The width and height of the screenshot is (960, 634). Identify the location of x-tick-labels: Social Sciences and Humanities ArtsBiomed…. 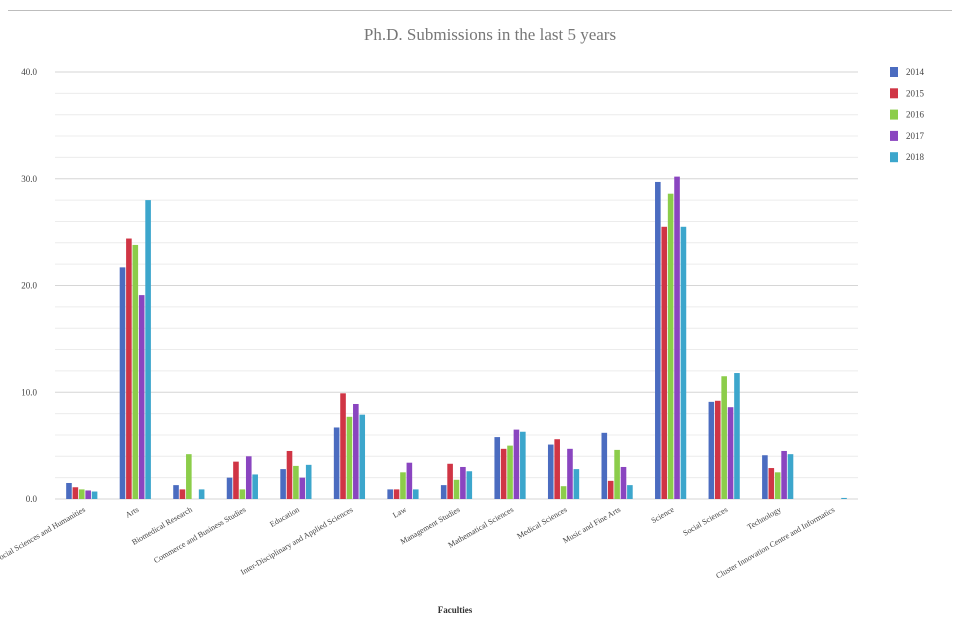
(418, 543).